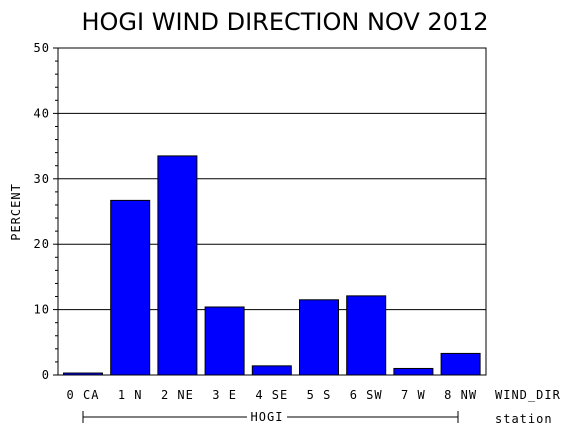  What do you see at coordinates (460, 395) in the screenshot?
I see `x-tick-label: 8 NW` at bounding box center [460, 395].